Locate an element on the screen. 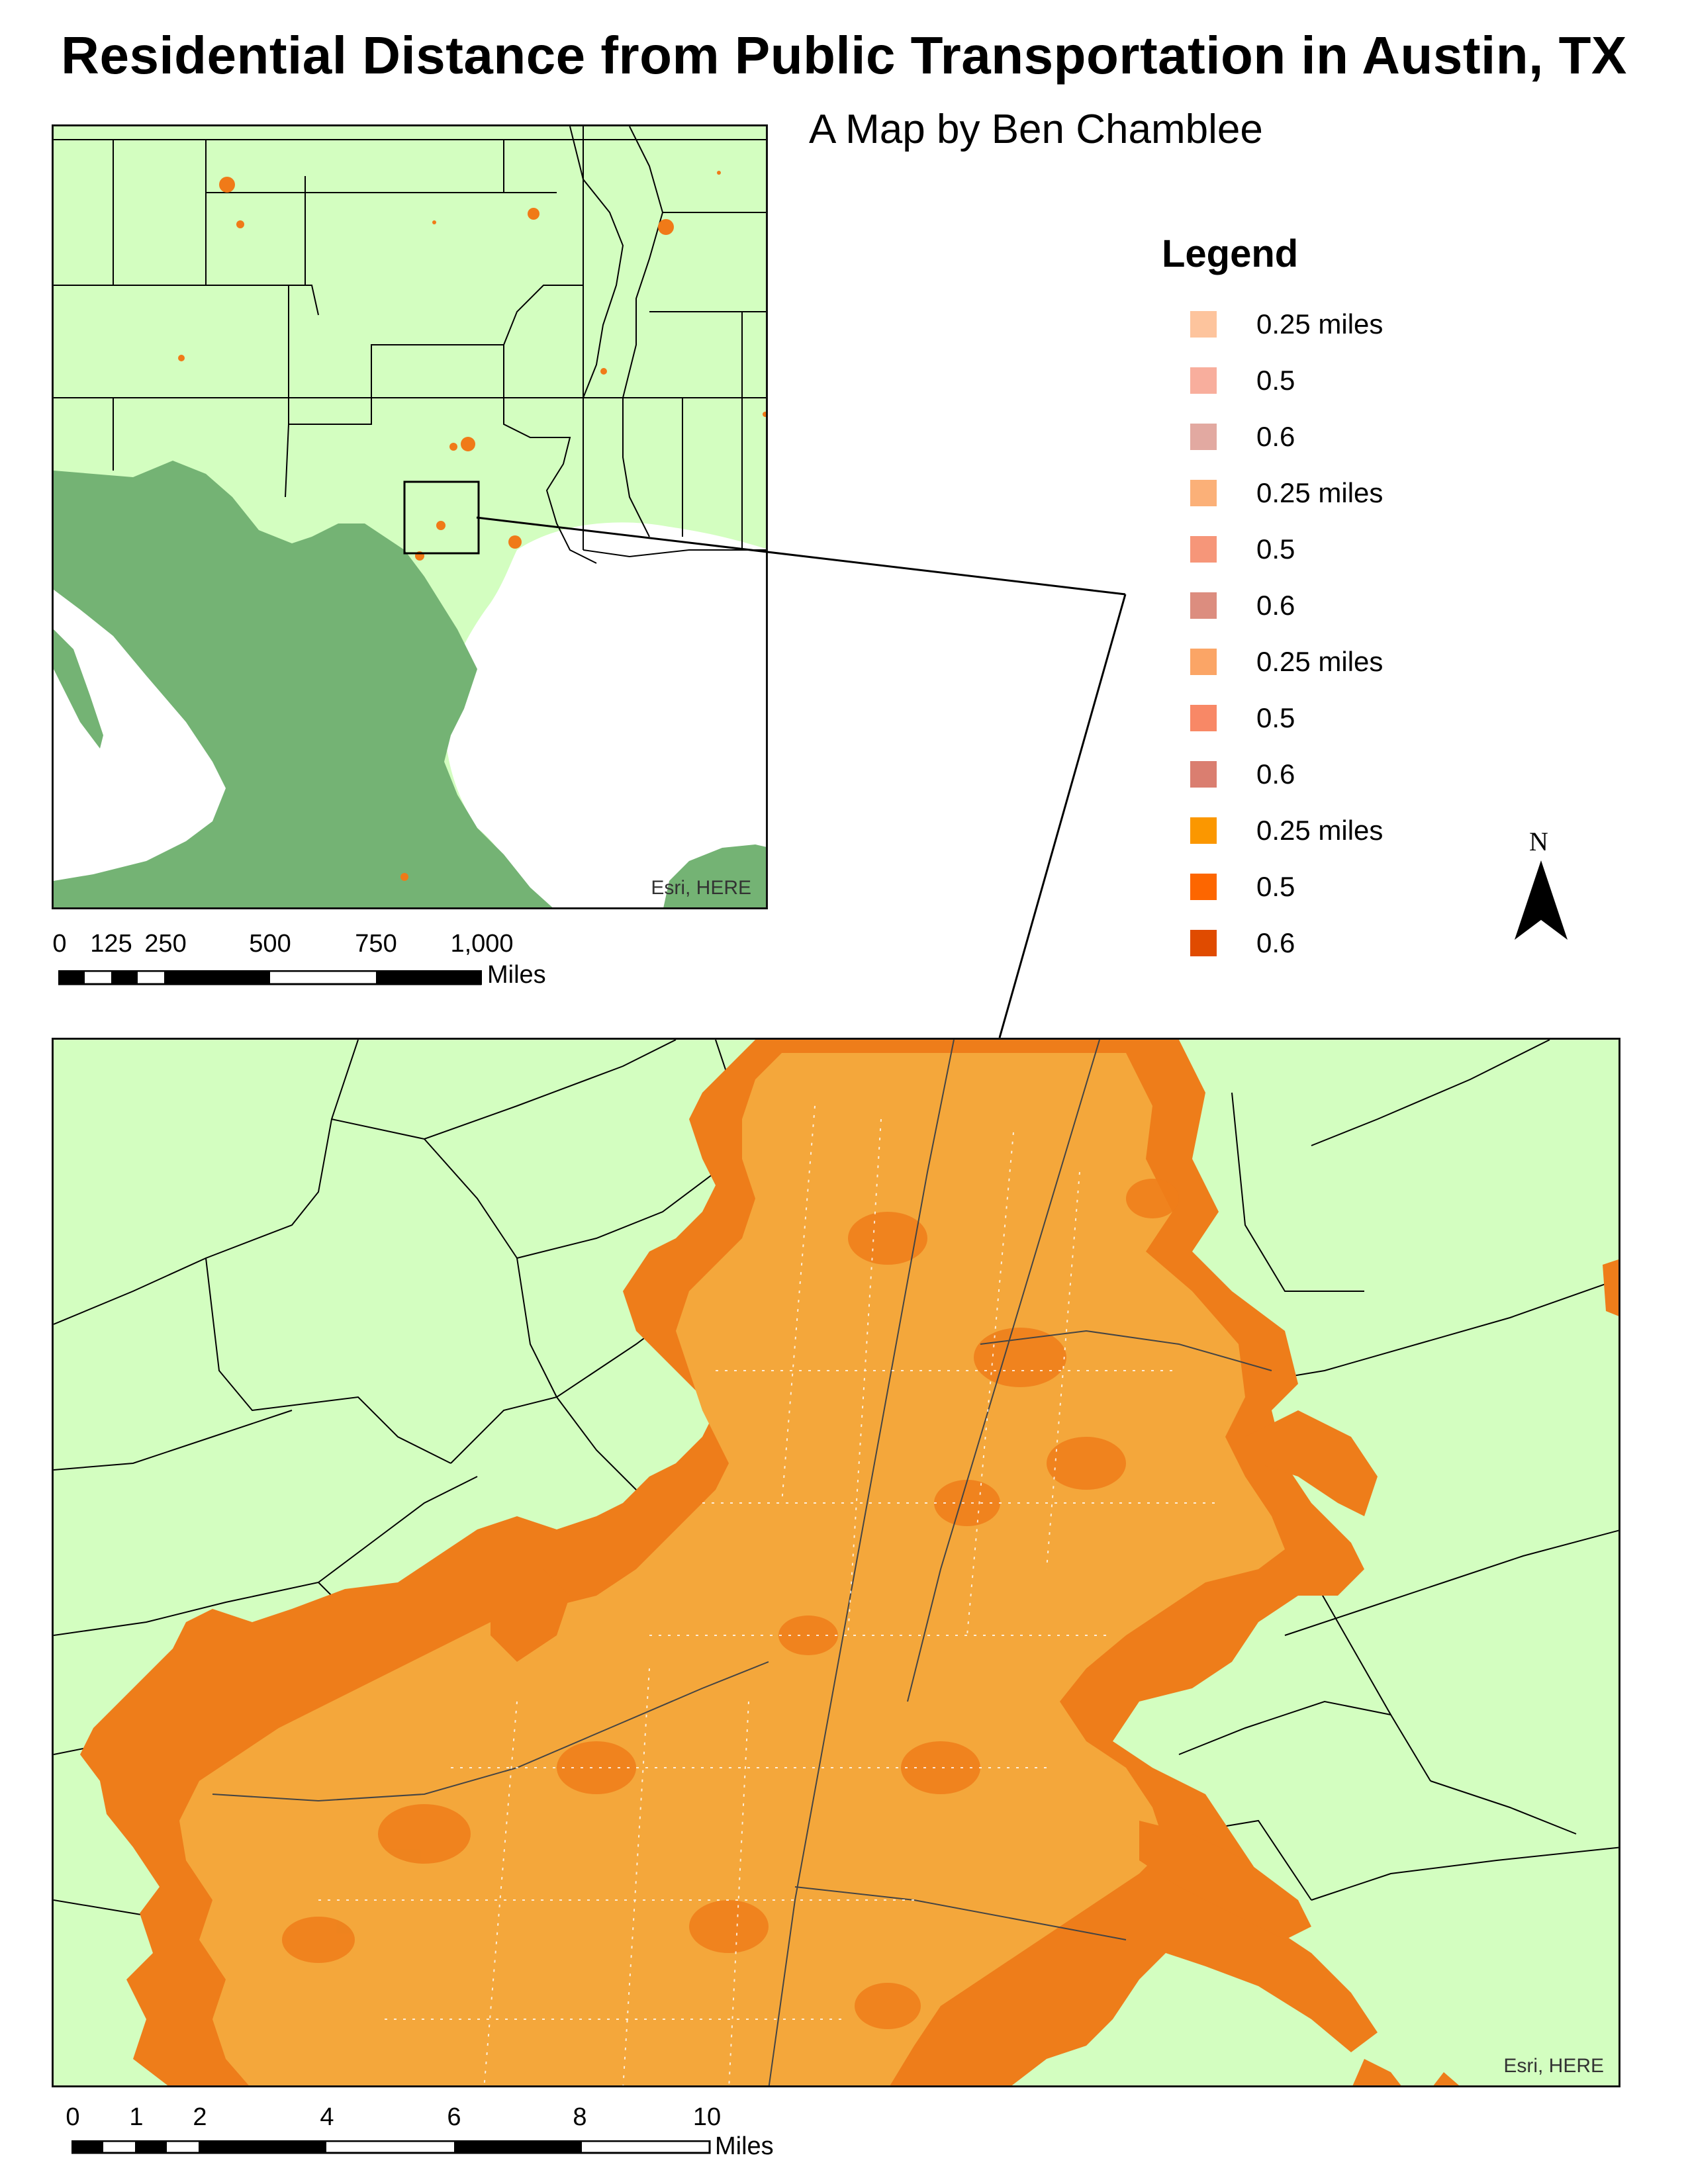 This screenshot has width=1688, height=2184. main-scale-tick: 2 is located at coordinates (200, 2117).